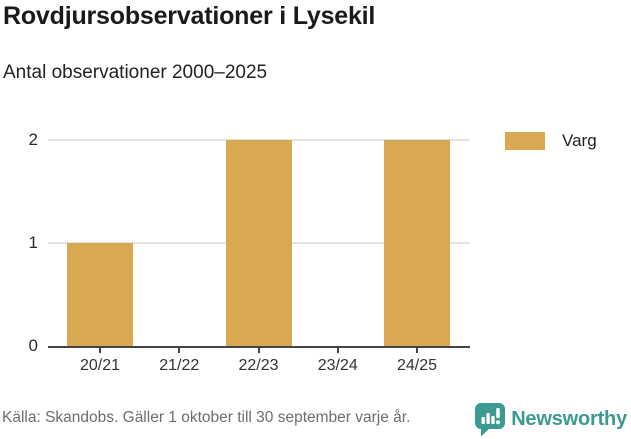 Image resolution: width=631 pixels, height=439 pixels. What do you see at coordinates (100, 294) in the screenshot?
I see `bar-20/21` at bounding box center [100, 294].